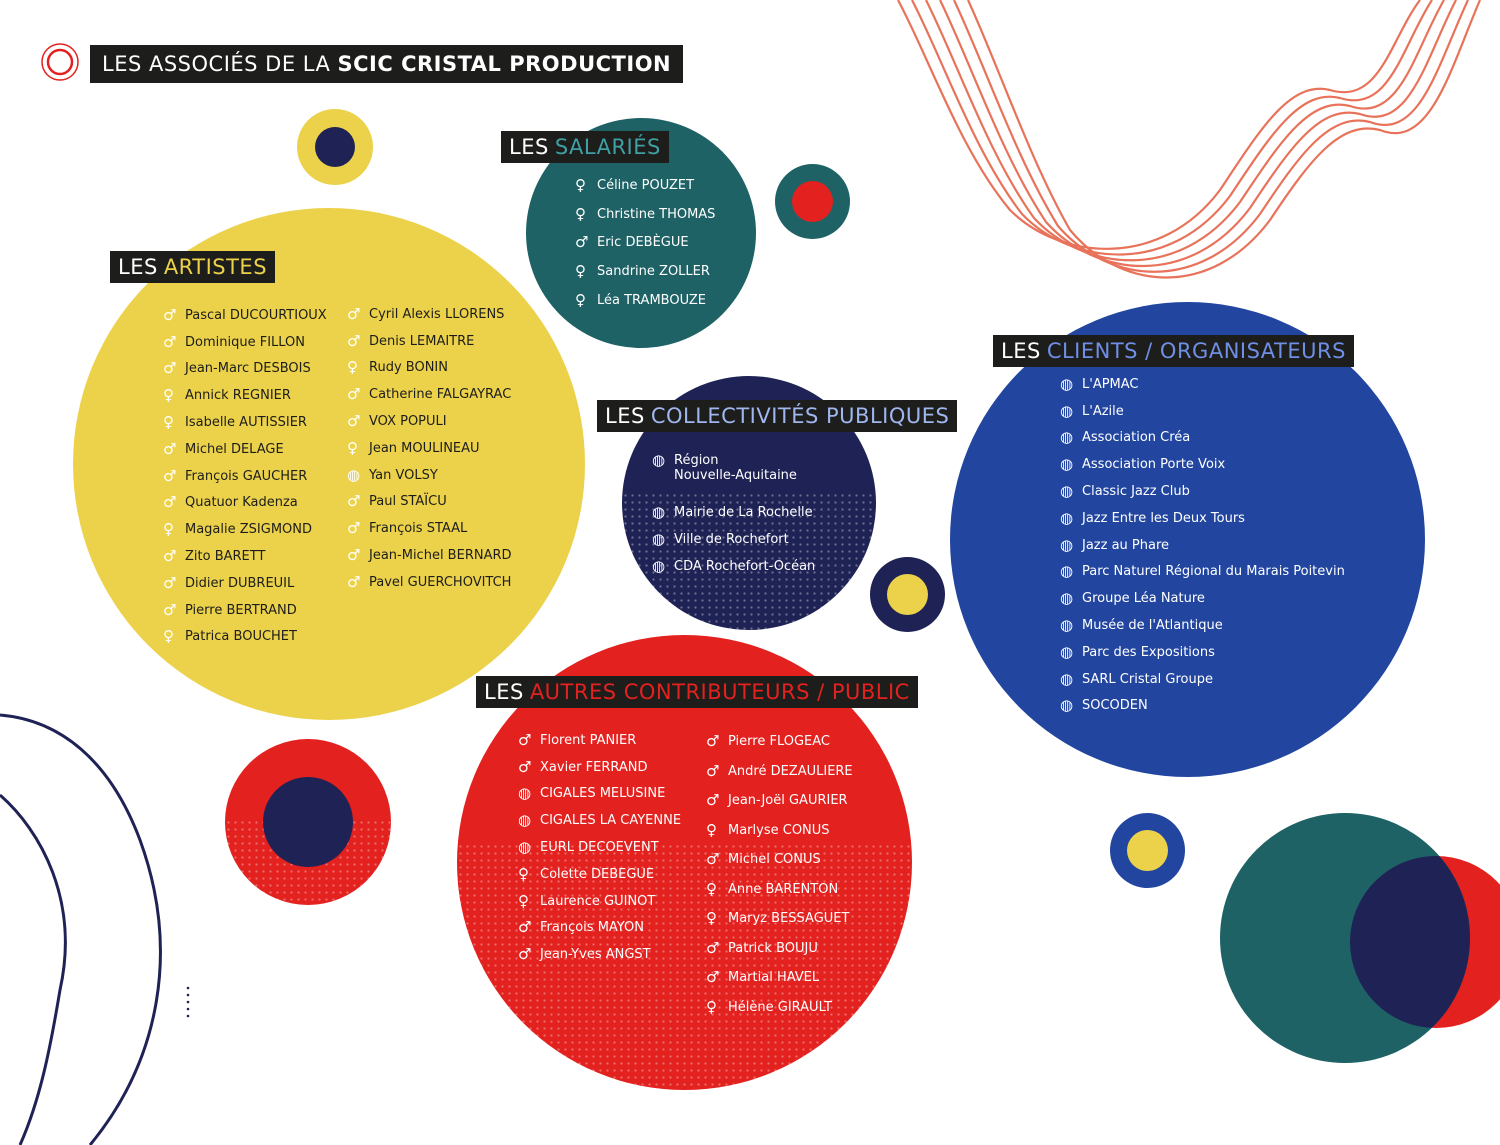 The width and height of the screenshot is (1500, 1145). I want to click on list-item-label: Colette DEBEGUE, so click(597, 874).